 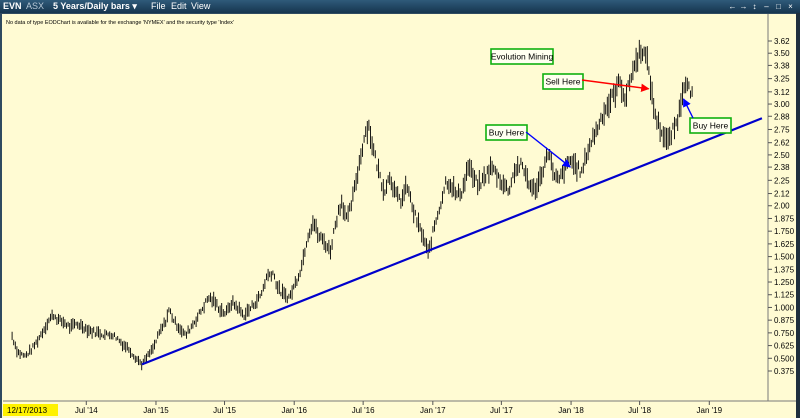 I want to click on menu-view: View, so click(x=201, y=6).